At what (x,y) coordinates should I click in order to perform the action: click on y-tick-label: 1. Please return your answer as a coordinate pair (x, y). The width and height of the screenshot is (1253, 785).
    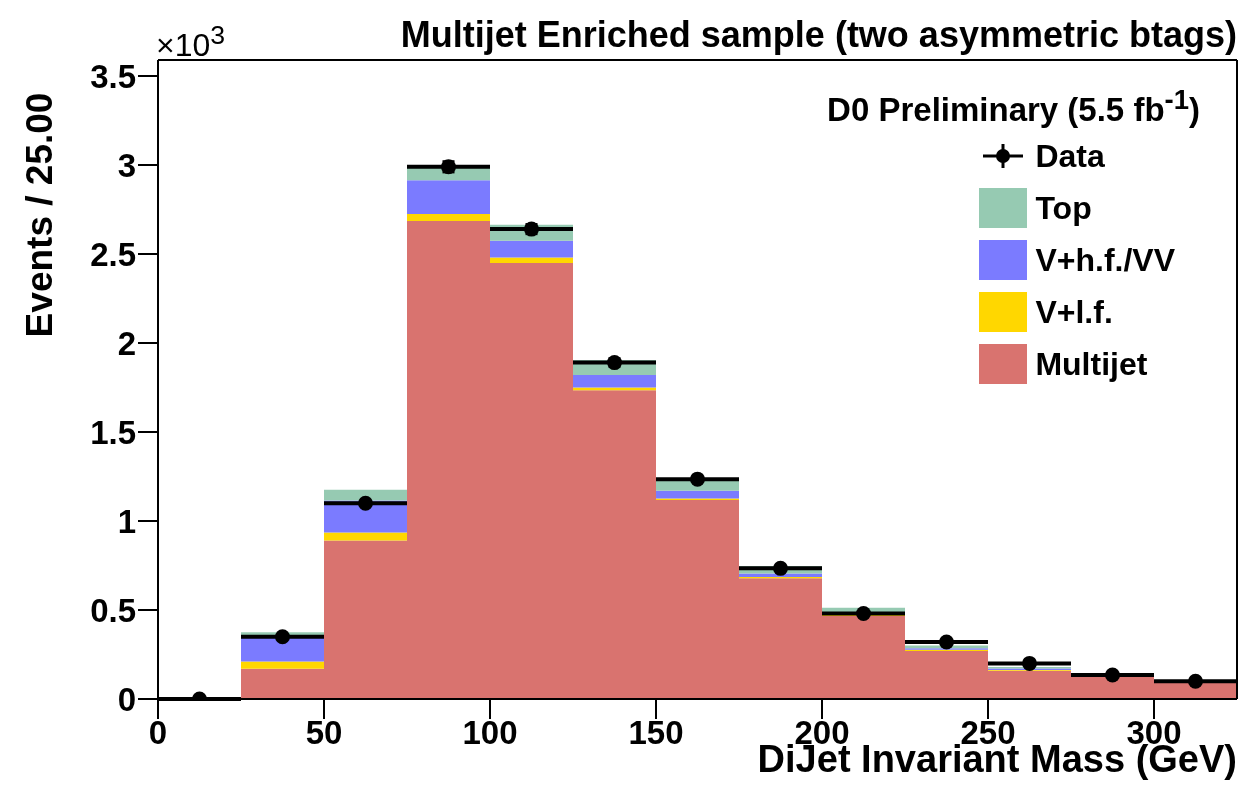
    Looking at the image, I should click on (126, 521).